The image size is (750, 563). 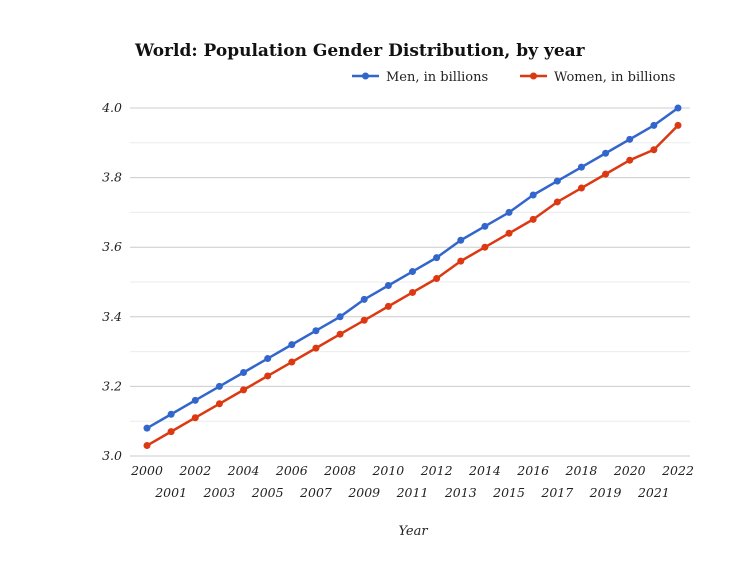 I want to click on y-tick-label: 3.0, so click(x=112, y=455).